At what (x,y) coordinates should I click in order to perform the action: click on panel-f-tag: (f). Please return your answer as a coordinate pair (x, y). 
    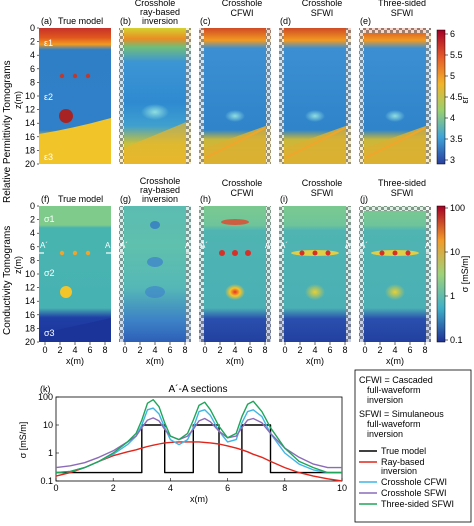
    Looking at the image, I should click on (45, 199).